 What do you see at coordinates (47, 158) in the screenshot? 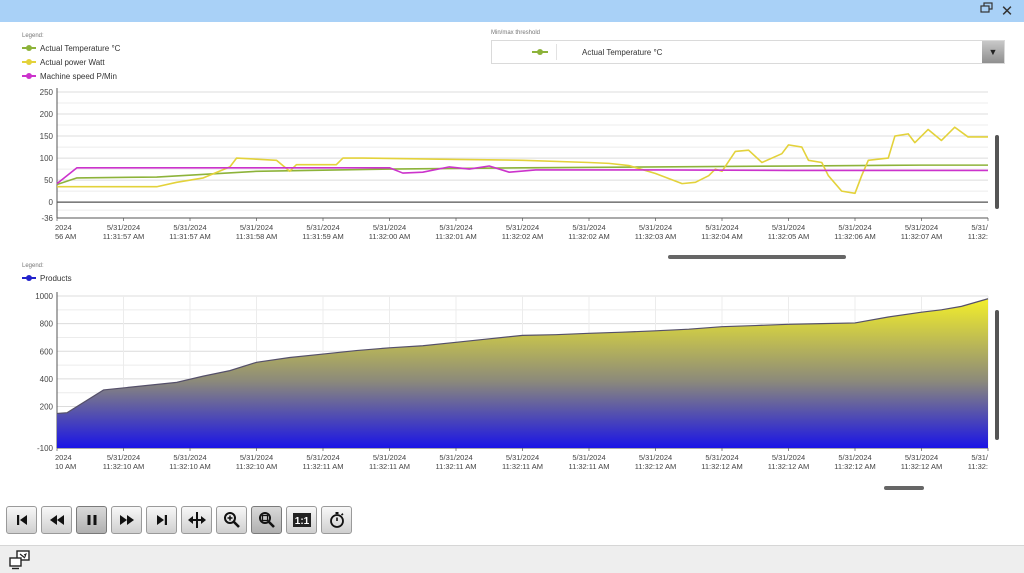
I see `y-tick-label: 100` at bounding box center [47, 158].